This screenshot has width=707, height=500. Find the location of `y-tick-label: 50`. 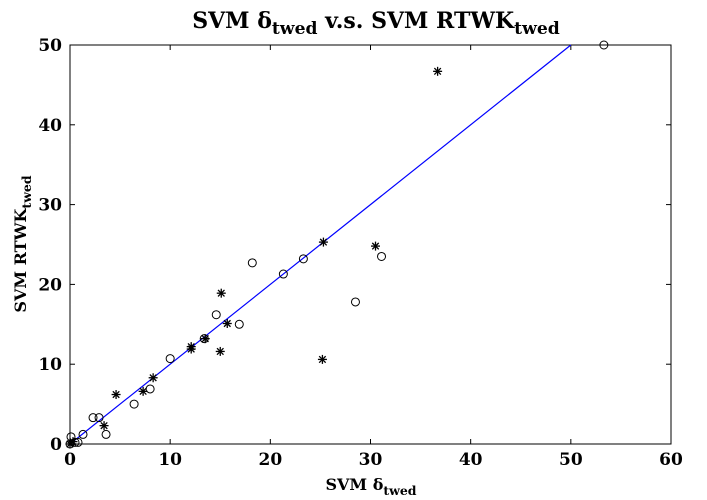

y-tick-label: 50 is located at coordinates (50, 46).